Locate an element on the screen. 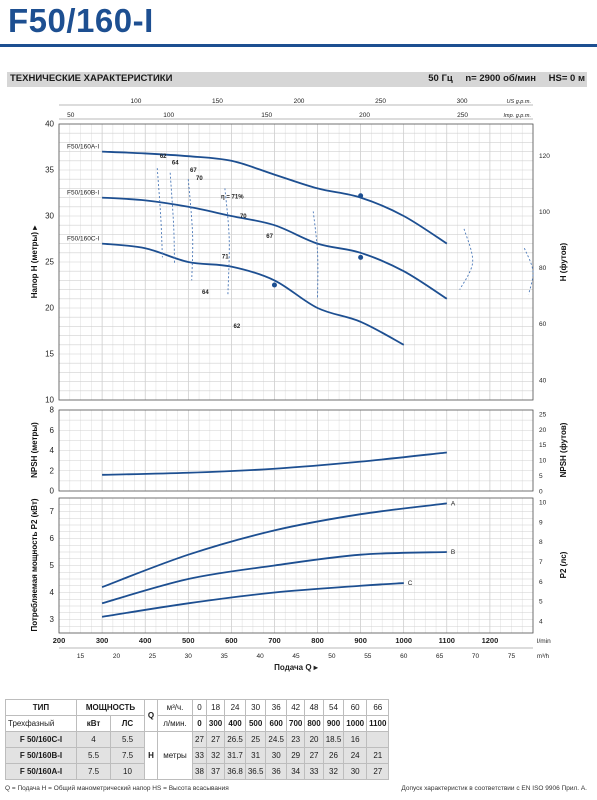 This screenshot has height=800, width=597. y-right-tick: 5 is located at coordinates (541, 602).